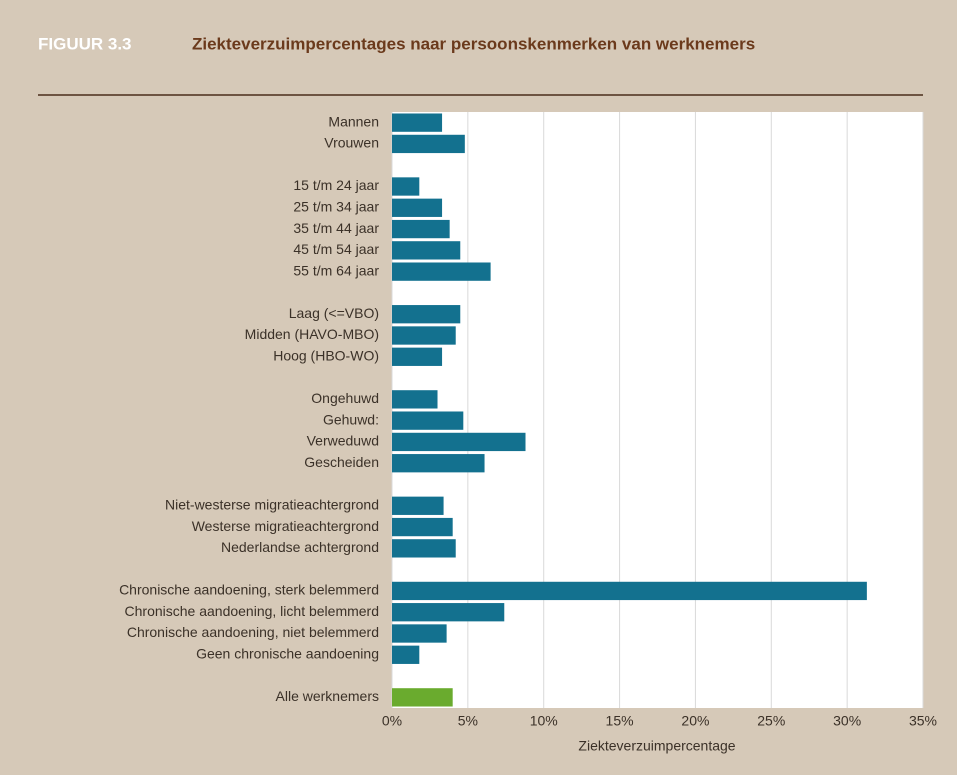  I want to click on y-tick-label: Midden (HAVO-MBO), so click(312, 334).